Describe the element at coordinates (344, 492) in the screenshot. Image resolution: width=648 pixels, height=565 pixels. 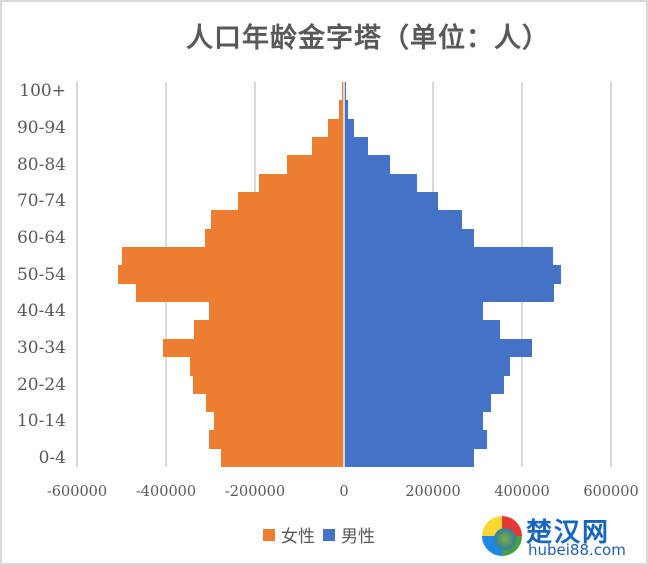
I see `x-tick-label: 0` at that location.